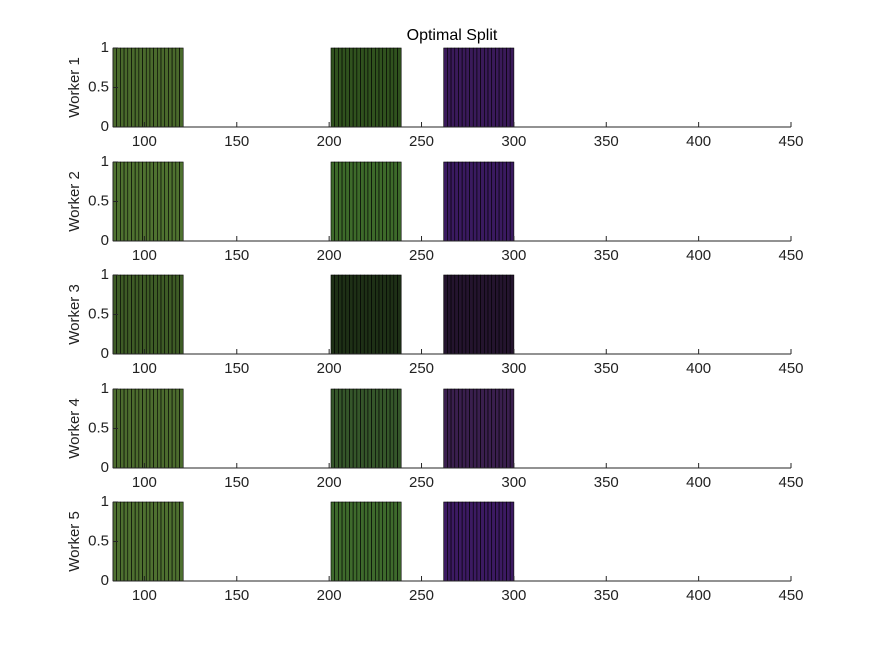 Image resolution: width=875 pixels, height=656 pixels. I want to click on y-axis-label: Worker 4, so click(74, 428).